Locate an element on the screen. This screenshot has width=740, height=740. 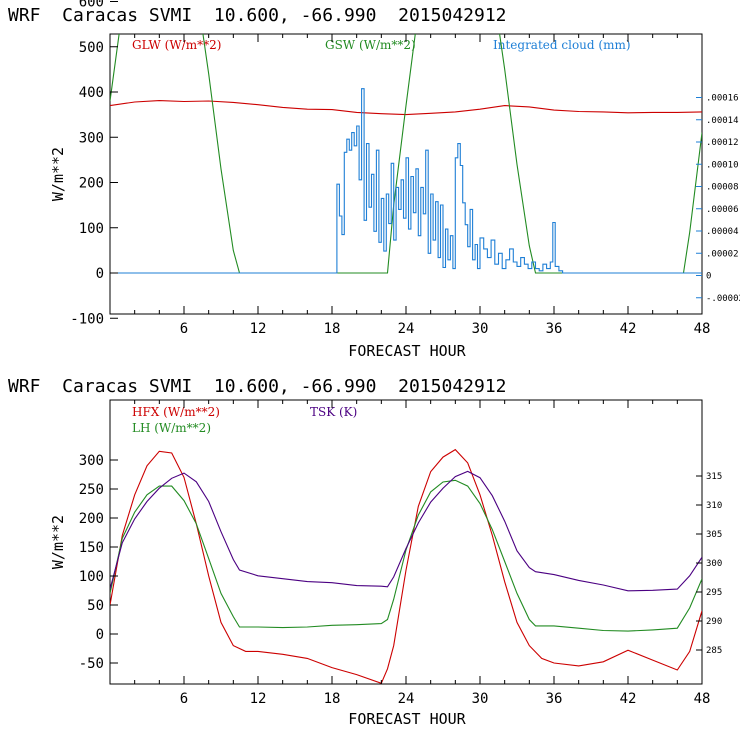
series-glw-line is located at coordinates (406, 108).